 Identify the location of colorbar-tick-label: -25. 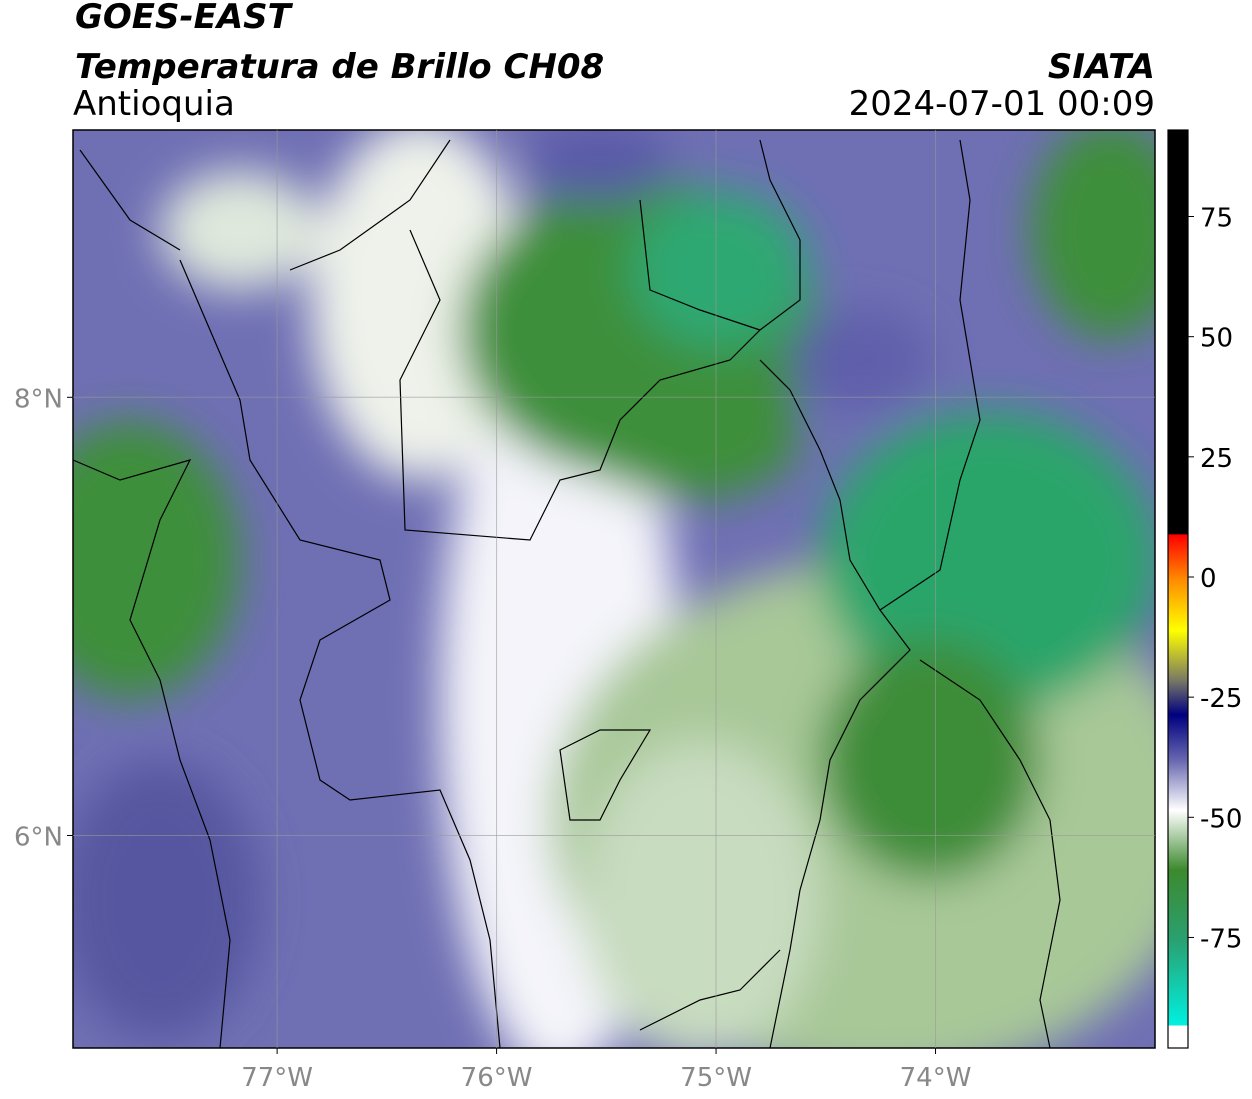
(1221, 699).